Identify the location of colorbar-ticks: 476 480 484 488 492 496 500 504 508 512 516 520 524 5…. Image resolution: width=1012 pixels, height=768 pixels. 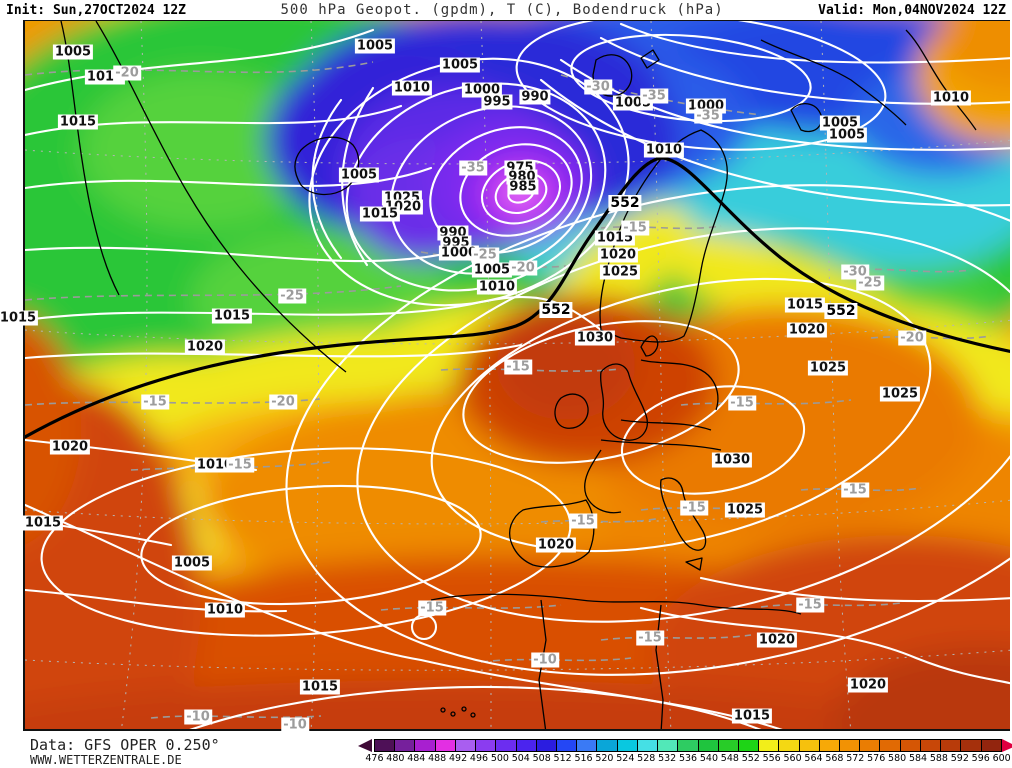
(688, 758).